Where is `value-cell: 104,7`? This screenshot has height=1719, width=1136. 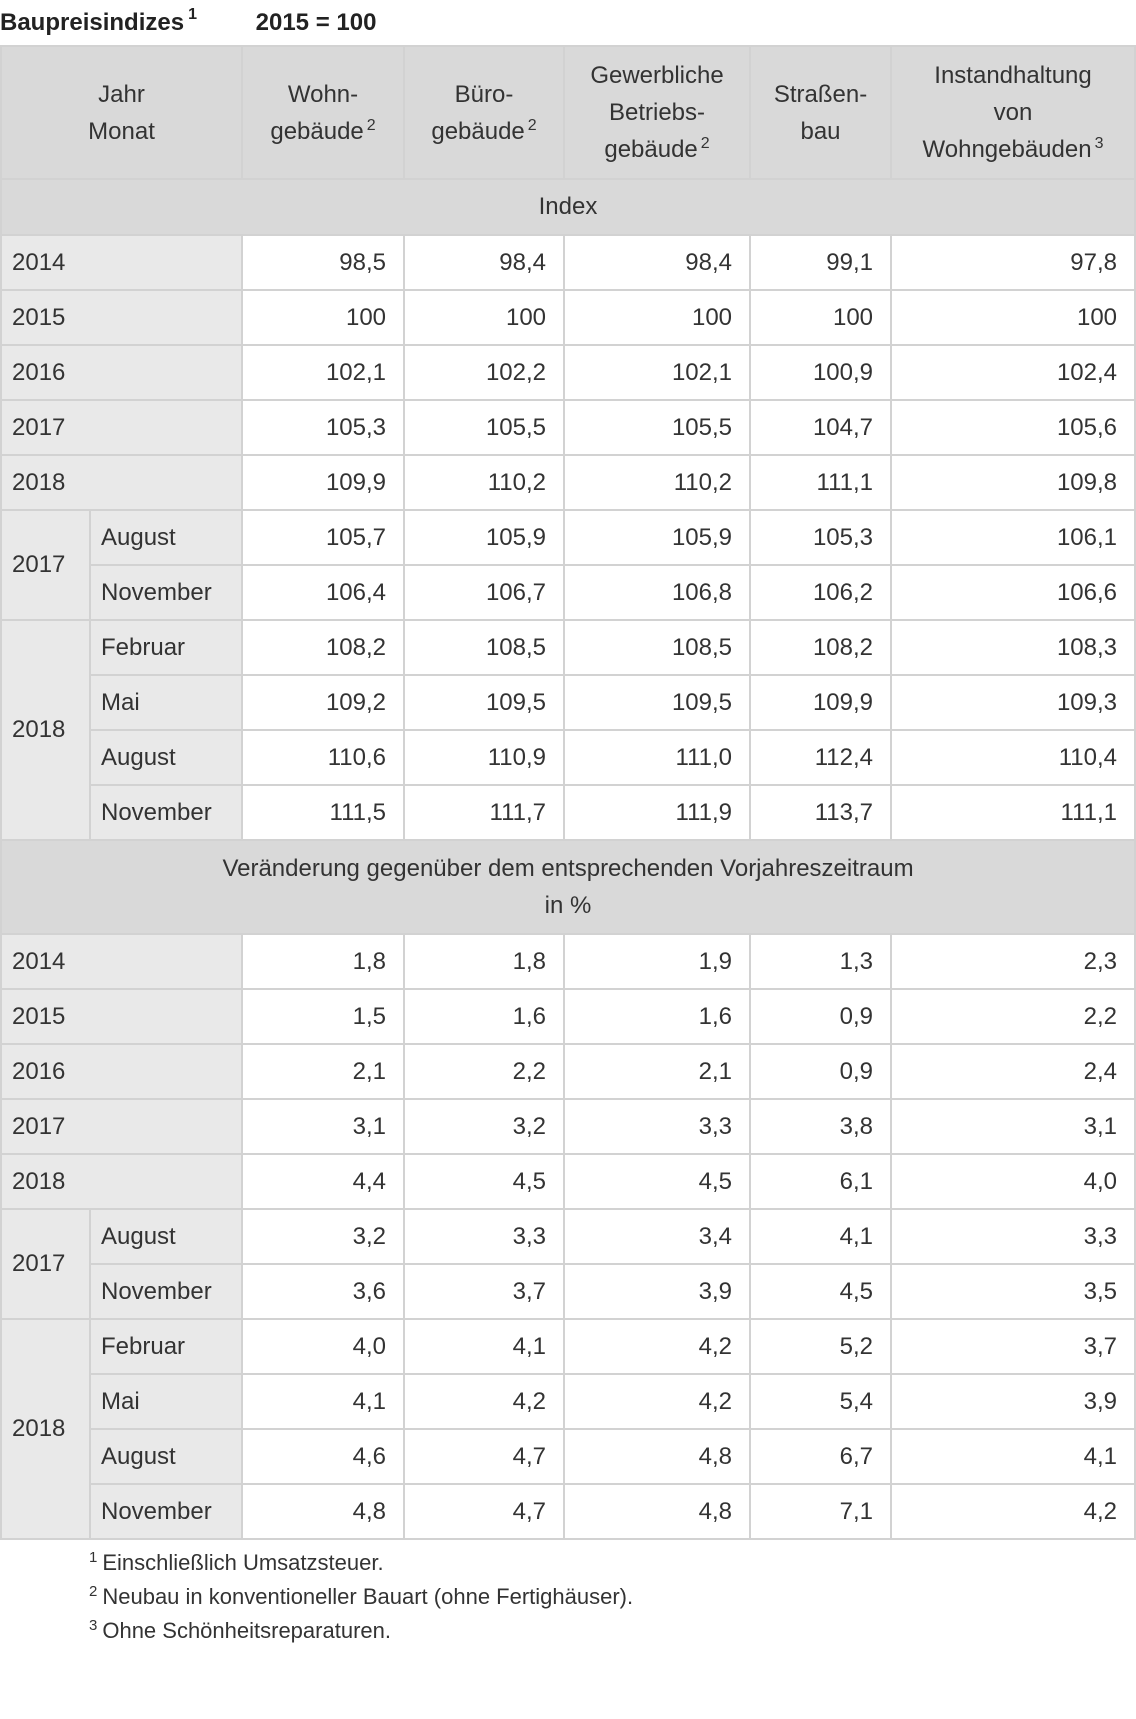 value-cell: 104,7 is located at coordinates (821, 427).